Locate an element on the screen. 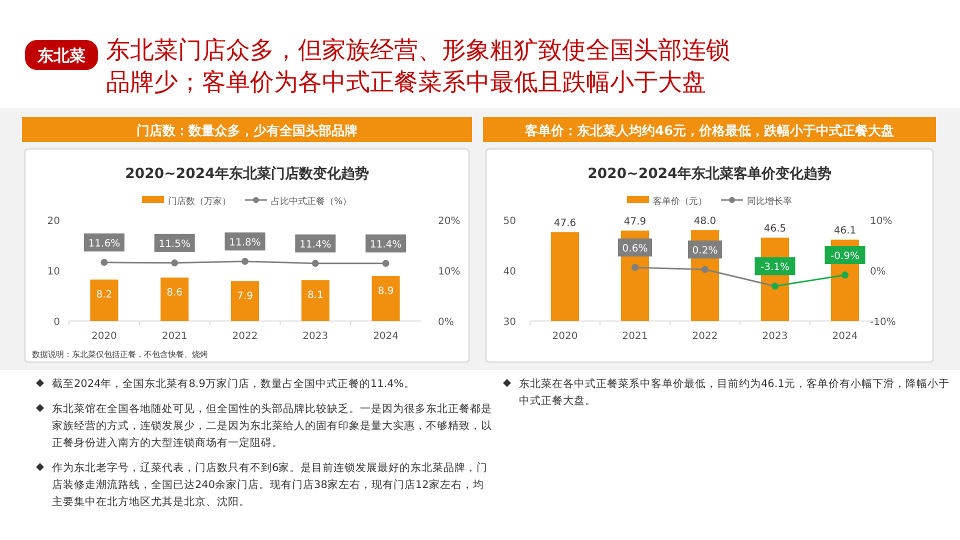  y-tick-label: 0 is located at coordinates (57, 322).